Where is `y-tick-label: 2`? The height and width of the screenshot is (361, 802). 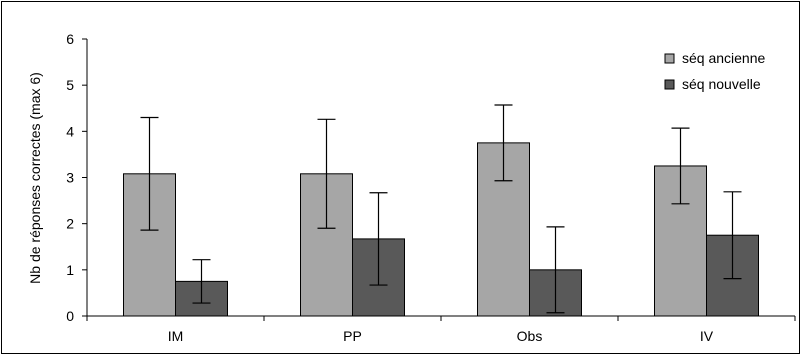 y-tick-label: 2 is located at coordinates (70, 224).